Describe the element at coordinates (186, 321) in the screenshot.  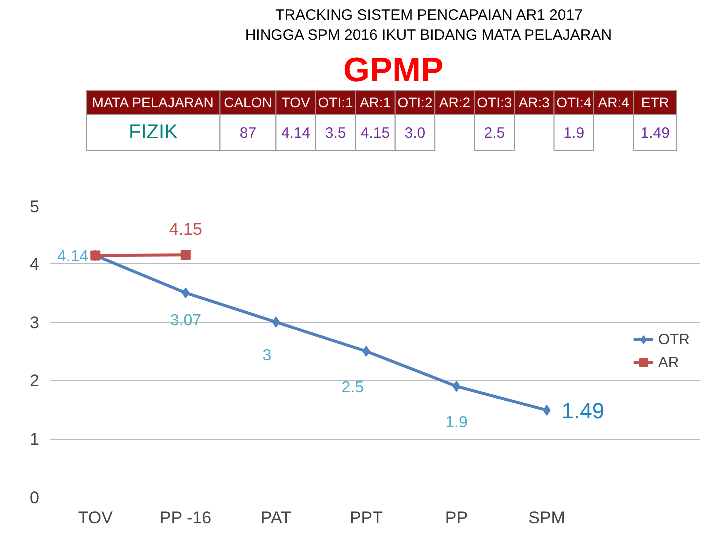
I see `annotation: 3.07` at that location.